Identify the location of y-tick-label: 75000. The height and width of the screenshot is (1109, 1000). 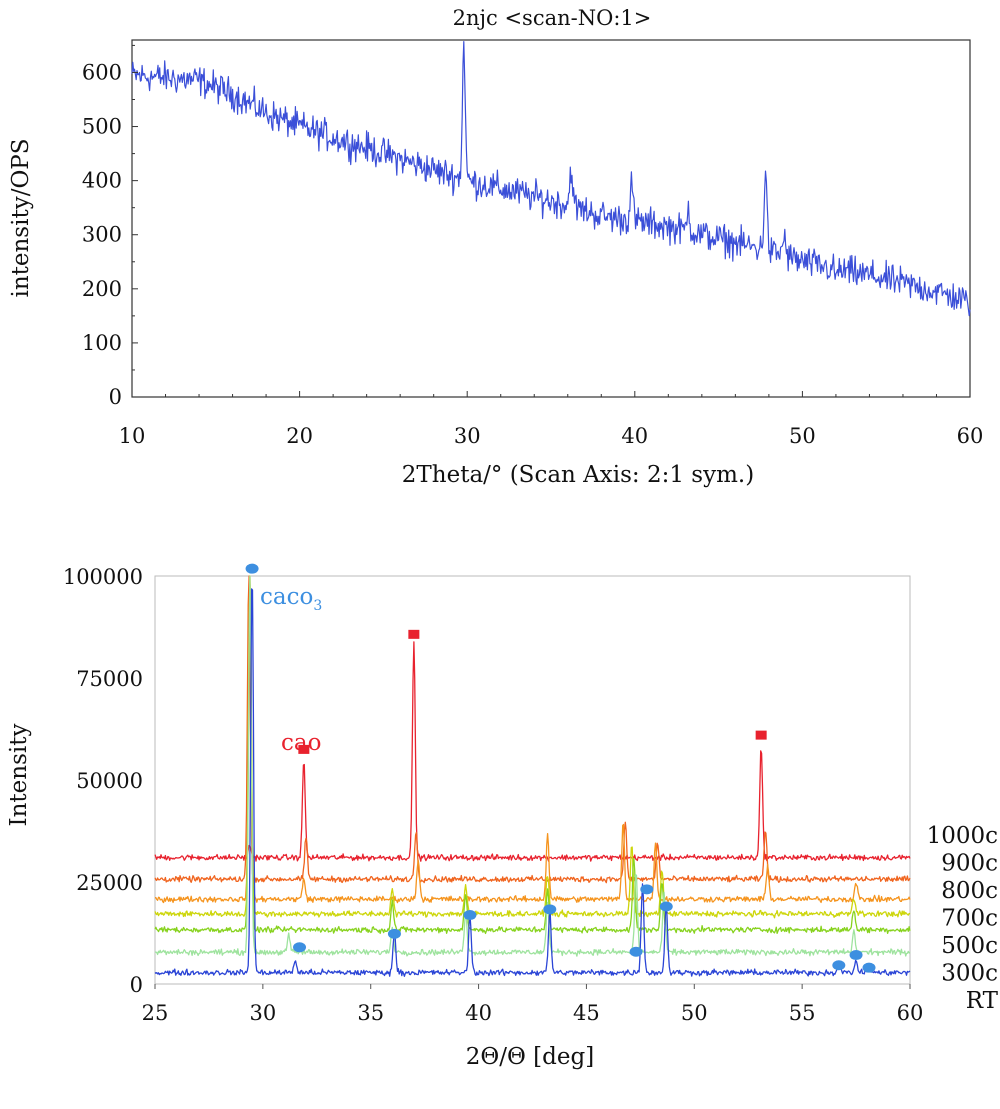
(109, 679).